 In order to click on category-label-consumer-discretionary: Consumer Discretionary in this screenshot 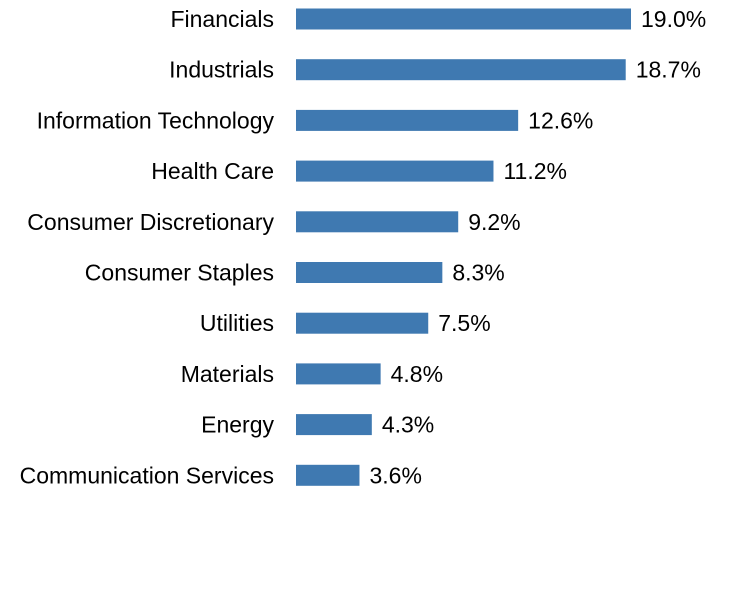, I will do `click(150, 222)`.